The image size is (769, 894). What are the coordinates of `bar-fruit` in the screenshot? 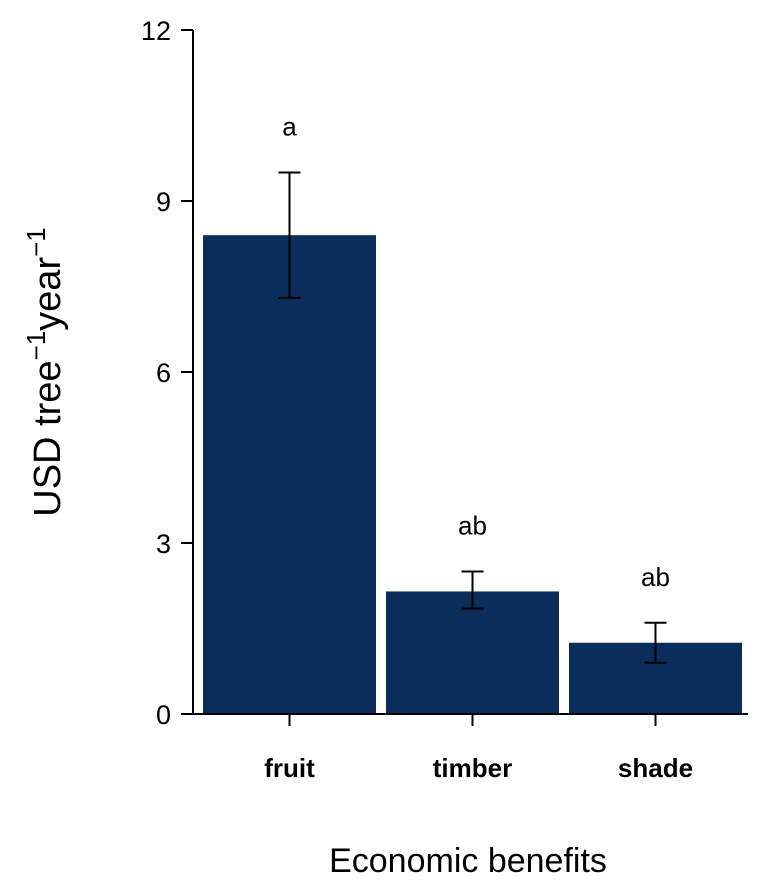 It's located at (289, 474).